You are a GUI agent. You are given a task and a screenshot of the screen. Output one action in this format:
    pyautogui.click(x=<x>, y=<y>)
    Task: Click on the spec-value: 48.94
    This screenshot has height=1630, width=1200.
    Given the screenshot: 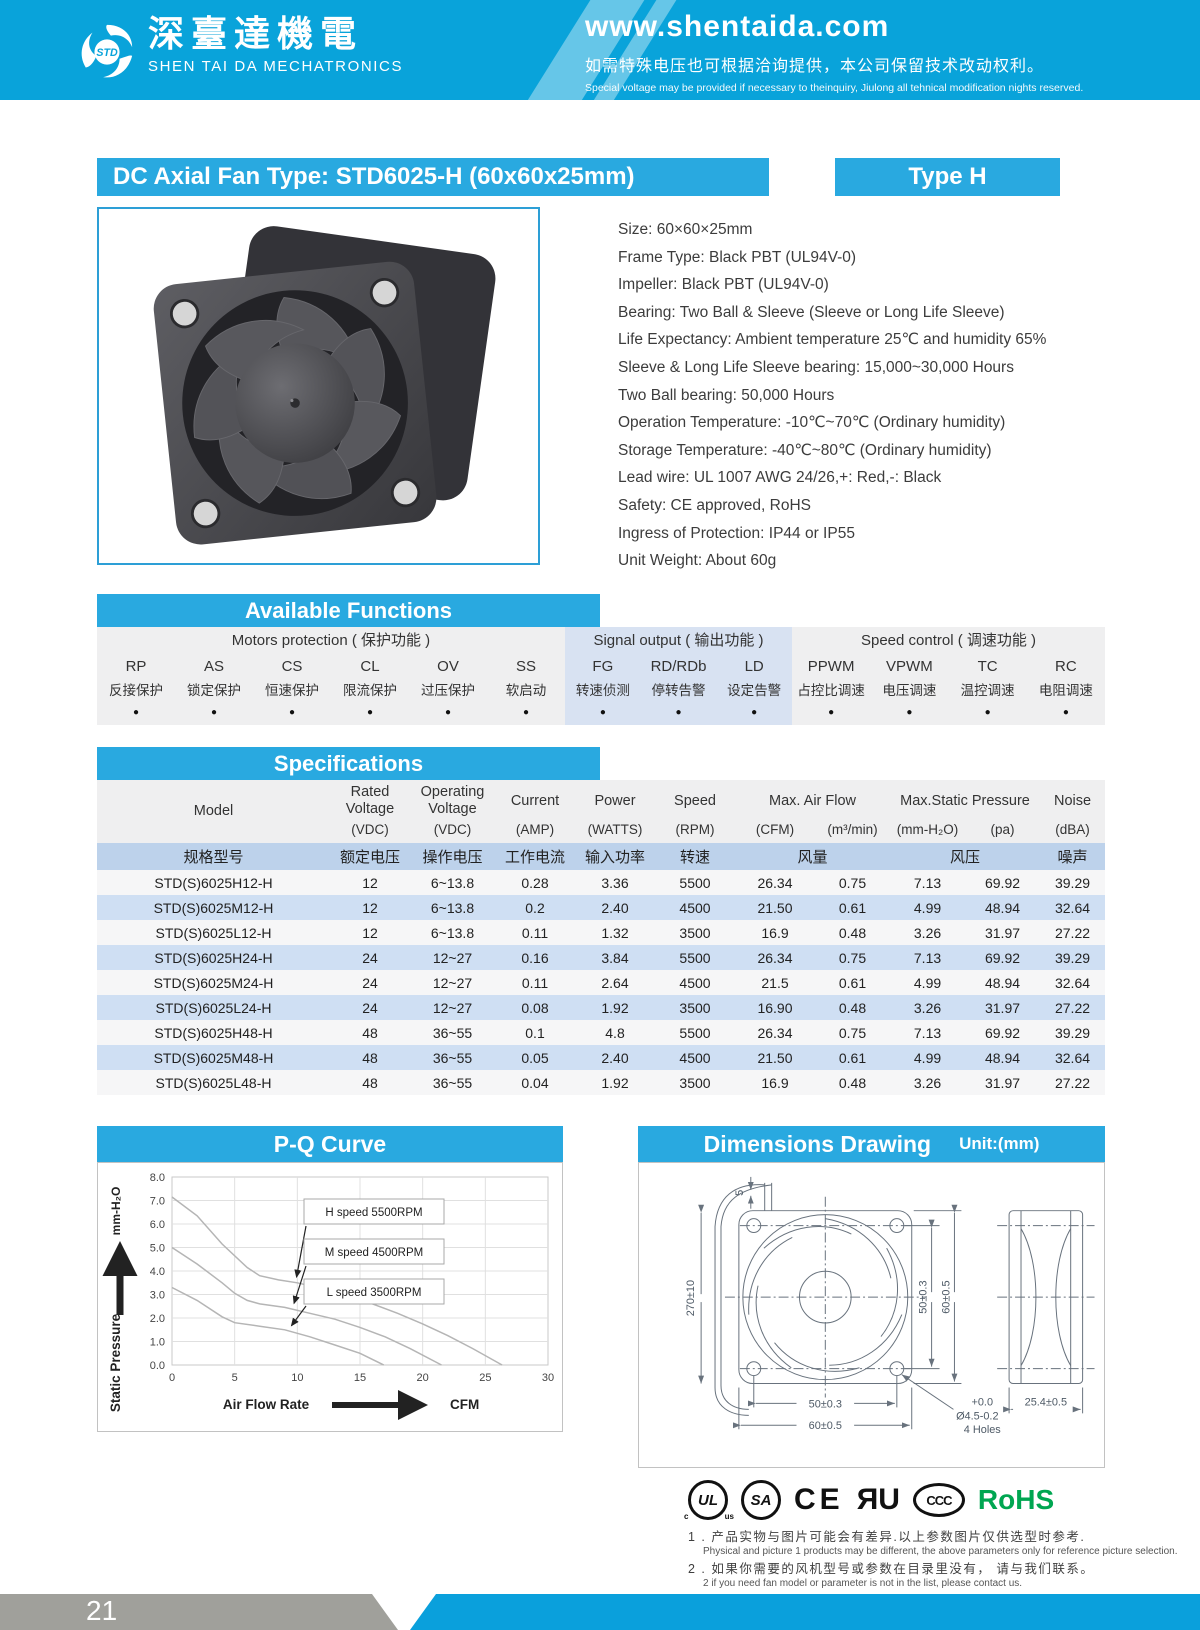 What is the action you would take?
    pyautogui.click(x=1002, y=1057)
    